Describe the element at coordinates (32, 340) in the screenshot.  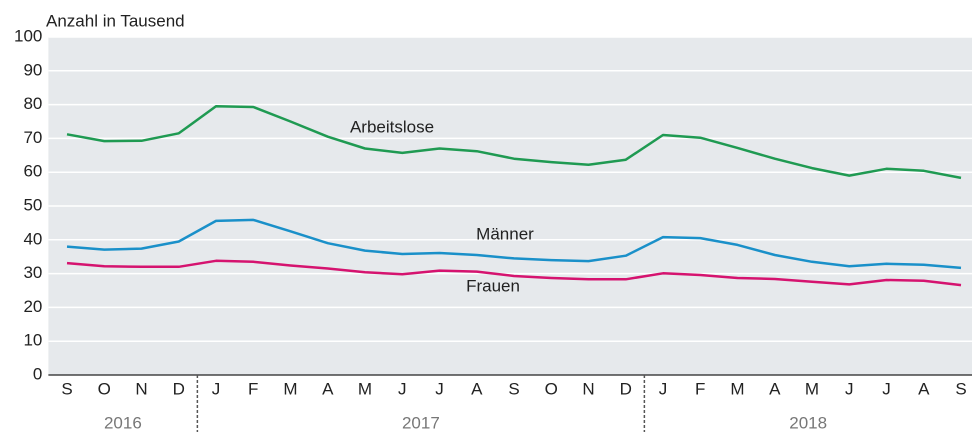
I see `y-tick-label: 10` at that location.